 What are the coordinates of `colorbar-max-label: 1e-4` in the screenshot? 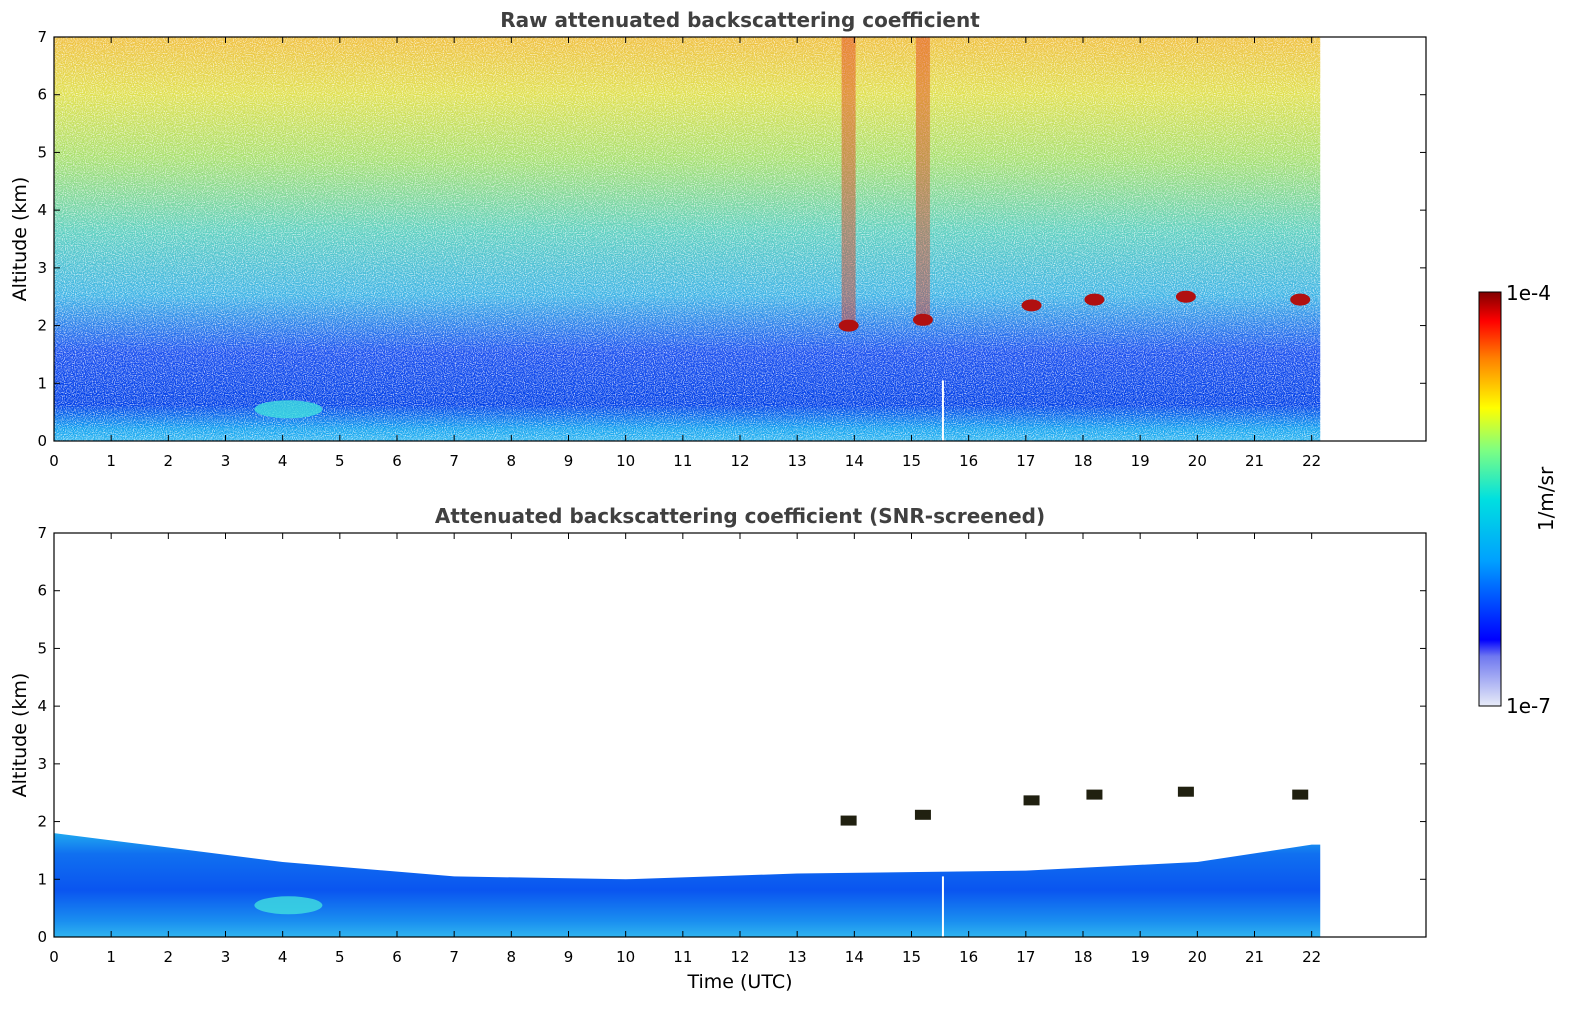 It's located at (1528, 293).